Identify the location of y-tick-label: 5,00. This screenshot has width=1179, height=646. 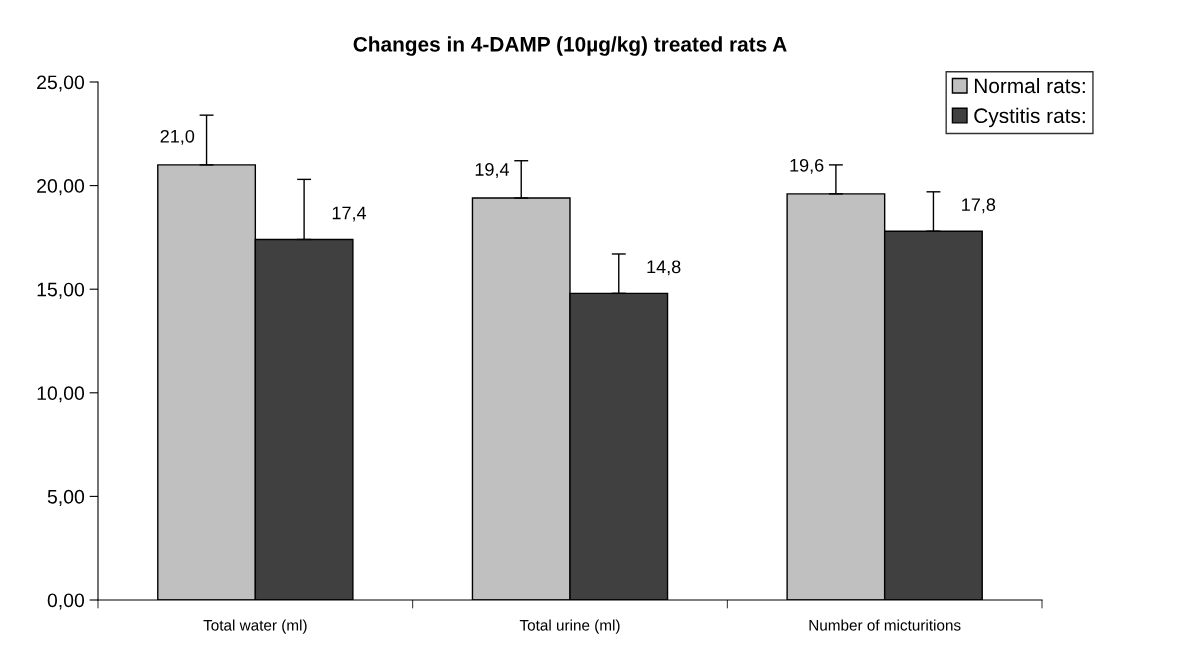
(66, 497).